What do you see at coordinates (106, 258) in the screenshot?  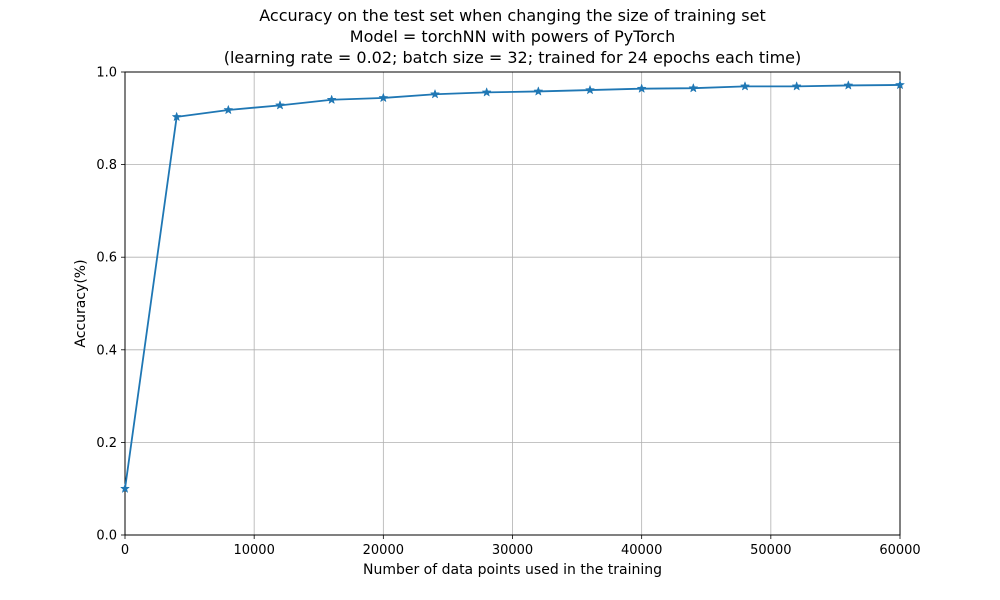 I see `y-tick-label: 0.6` at bounding box center [106, 258].